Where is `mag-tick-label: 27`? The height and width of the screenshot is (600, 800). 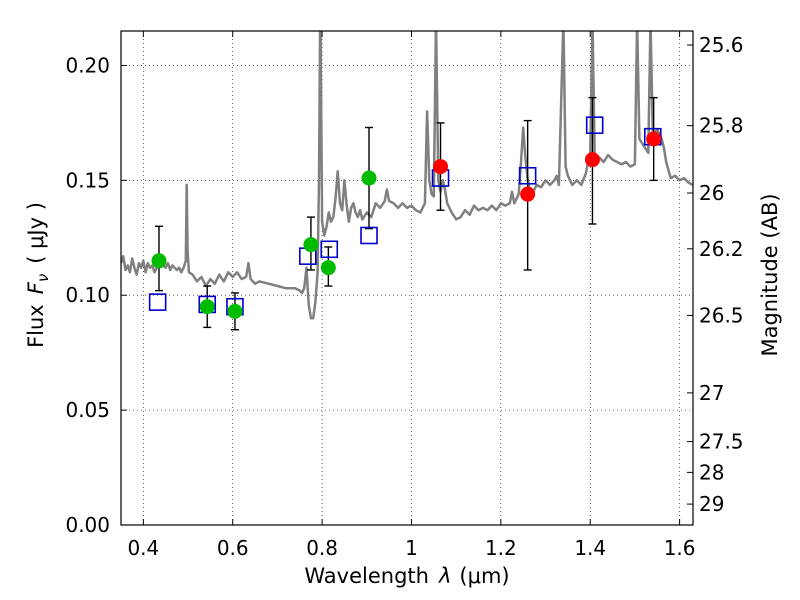
mag-tick-label: 27 is located at coordinates (711, 393).